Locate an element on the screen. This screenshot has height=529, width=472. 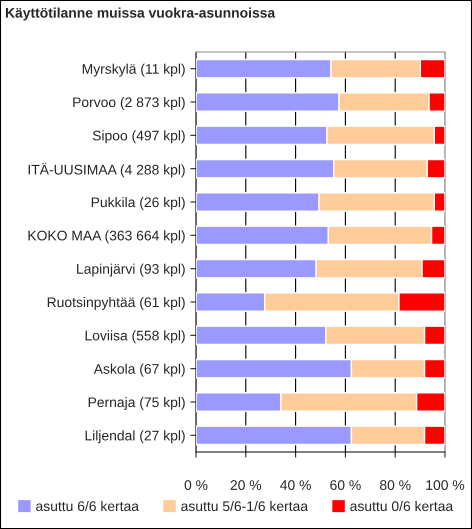
chart-title: Käyttötilanne muissa vuokra-asunnoissa is located at coordinates (141, 14).